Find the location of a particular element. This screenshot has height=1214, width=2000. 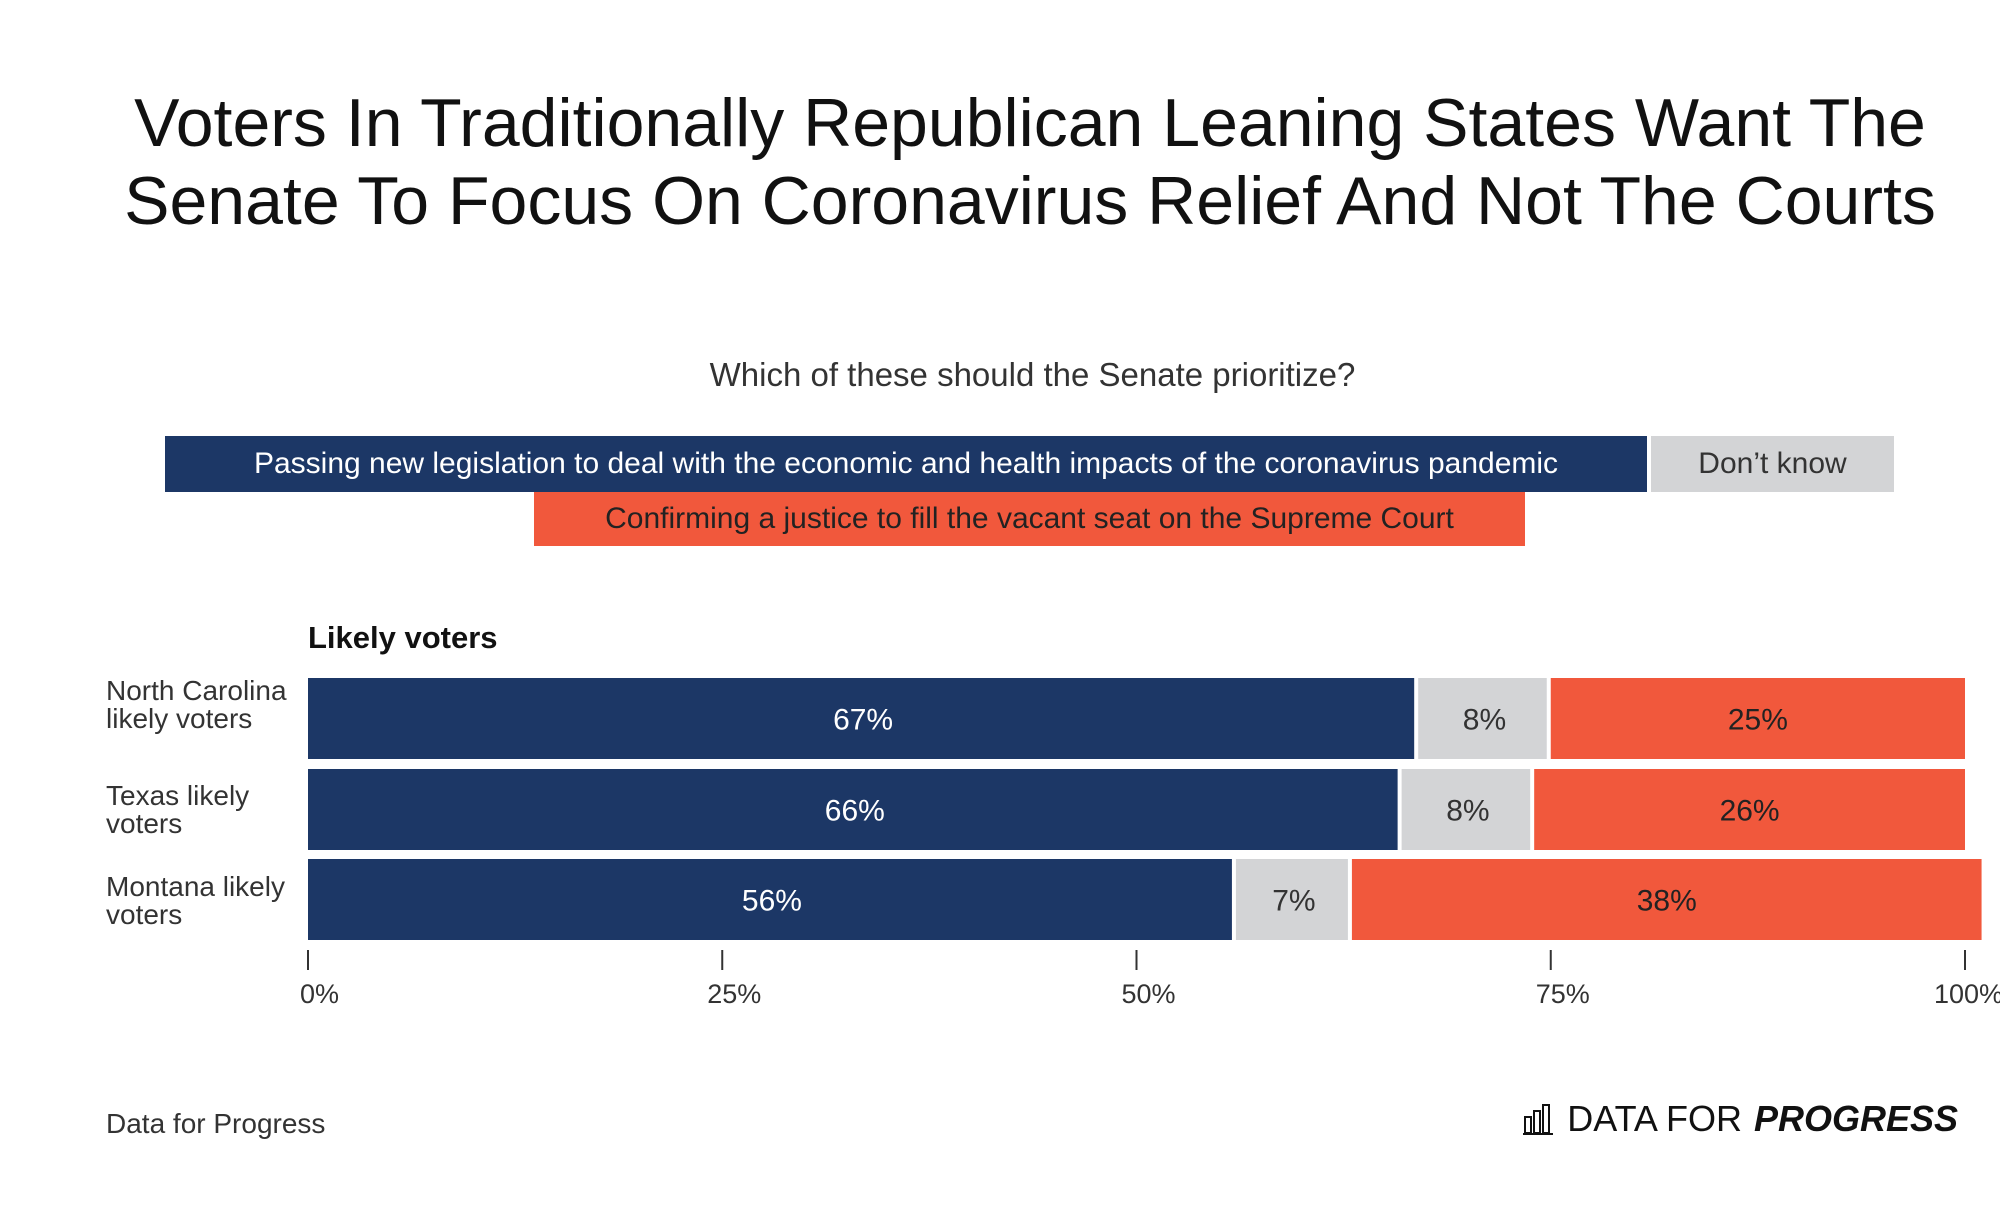

x-tick-label: 25% is located at coordinates (734, 994).